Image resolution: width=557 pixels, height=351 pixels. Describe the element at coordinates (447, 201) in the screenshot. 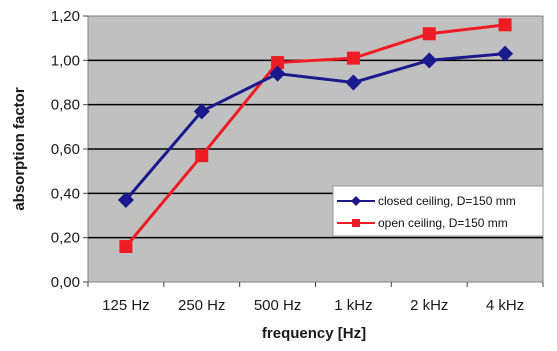

I see `legend-label-closed: closed ceiling, D=150 mm` at that location.